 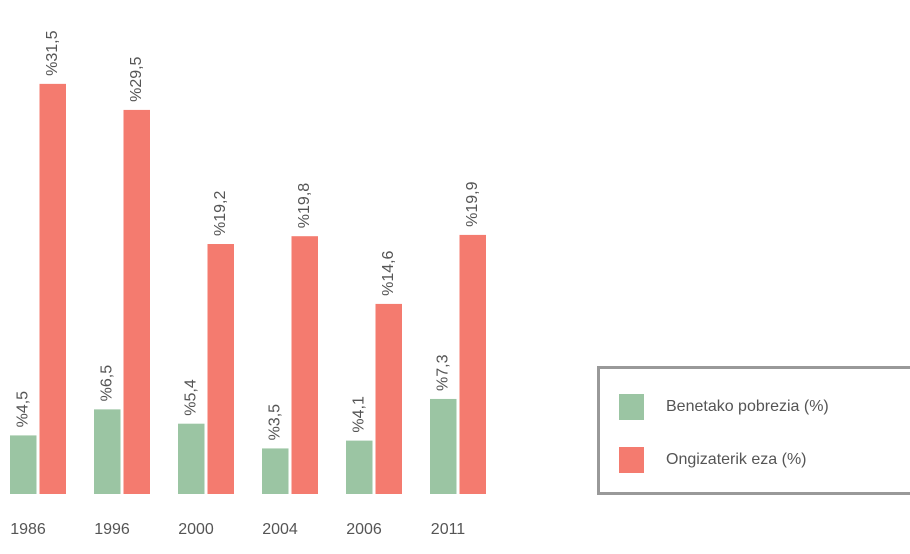 What do you see at coordinates (304, 205) in the screenshot?
I see `value-label: %19,8` at bounding box center [304, 205].